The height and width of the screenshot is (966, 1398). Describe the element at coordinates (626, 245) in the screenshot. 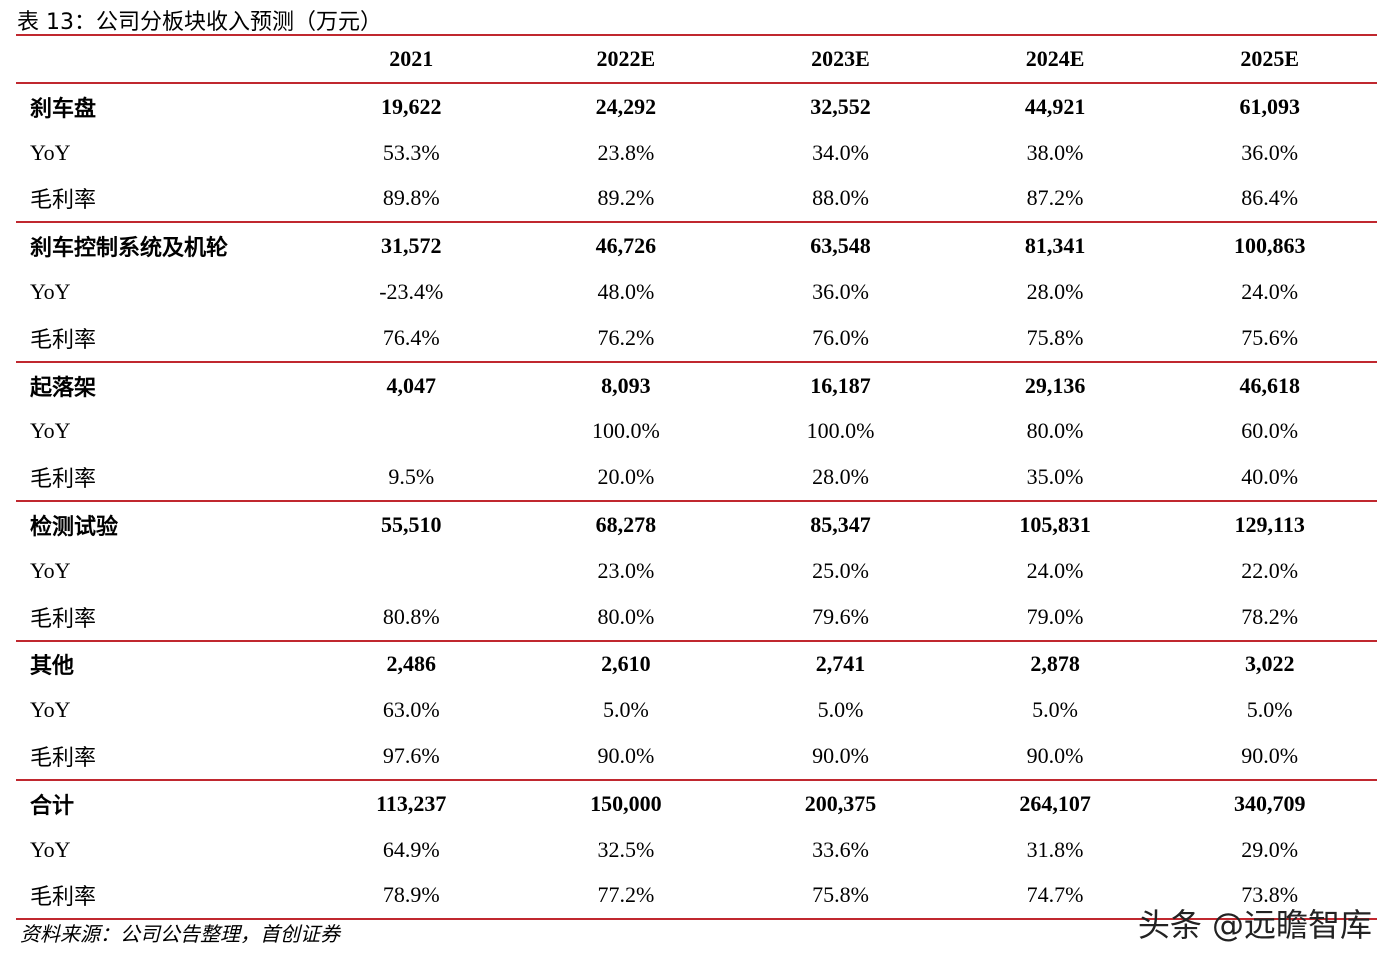

I see `table-cell: 46,726` at that location.